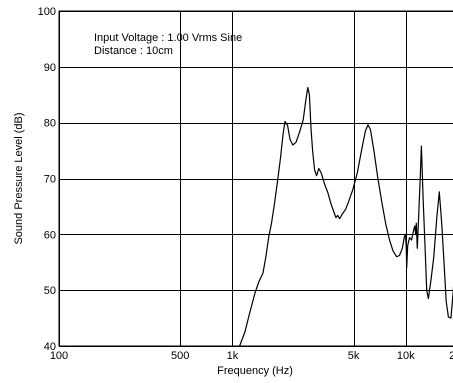 The image size is (453, 383). I want to click on annotation-text: Input Voltage : 1.00 Vrms Sine, so click(168, 38).